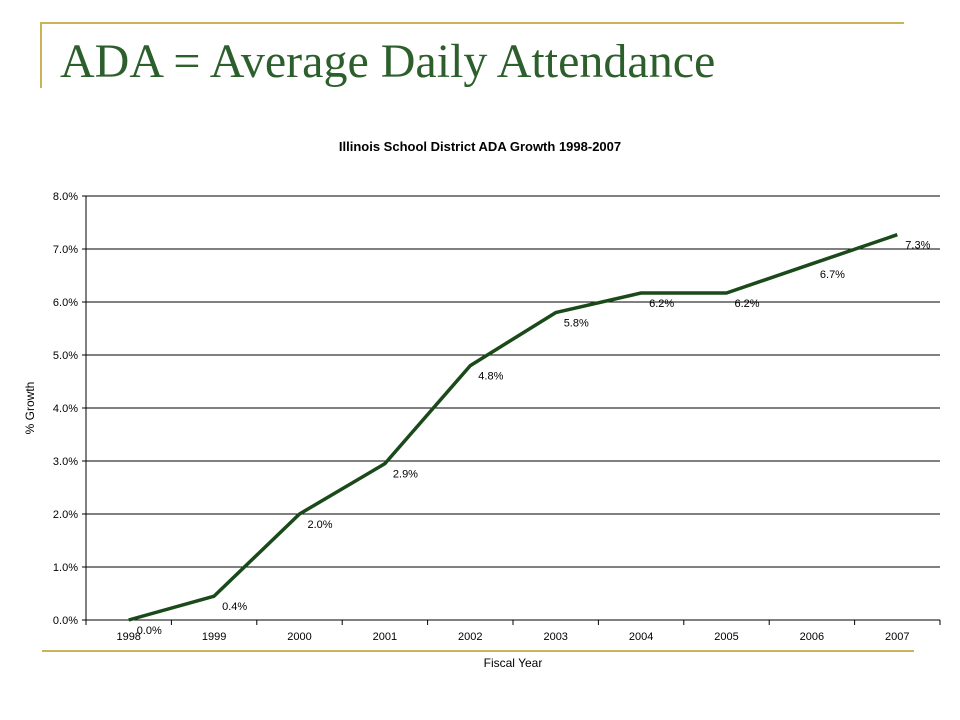 The height and width of the screenshot is (720, 960). Describe the element at coordinates (385, 637) in the screenshot. I see `x-tick-label: 2001` at that location.